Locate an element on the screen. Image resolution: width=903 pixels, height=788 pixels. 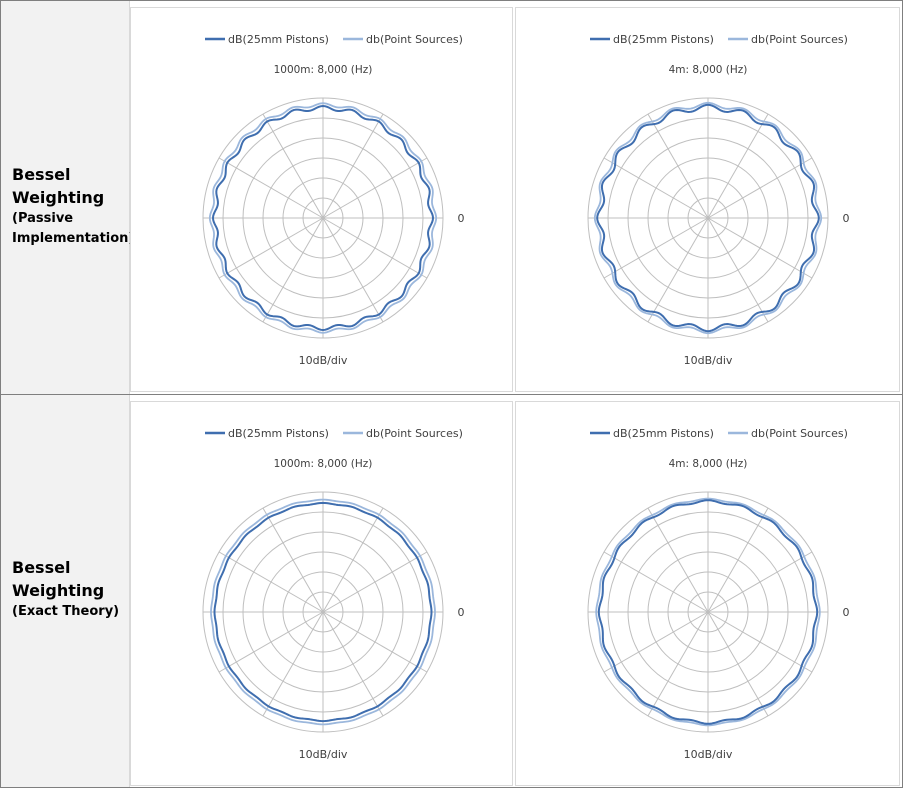
row-label-cell: Bessel Weighting (Exact Theory) is located at coordinates (65, 591).